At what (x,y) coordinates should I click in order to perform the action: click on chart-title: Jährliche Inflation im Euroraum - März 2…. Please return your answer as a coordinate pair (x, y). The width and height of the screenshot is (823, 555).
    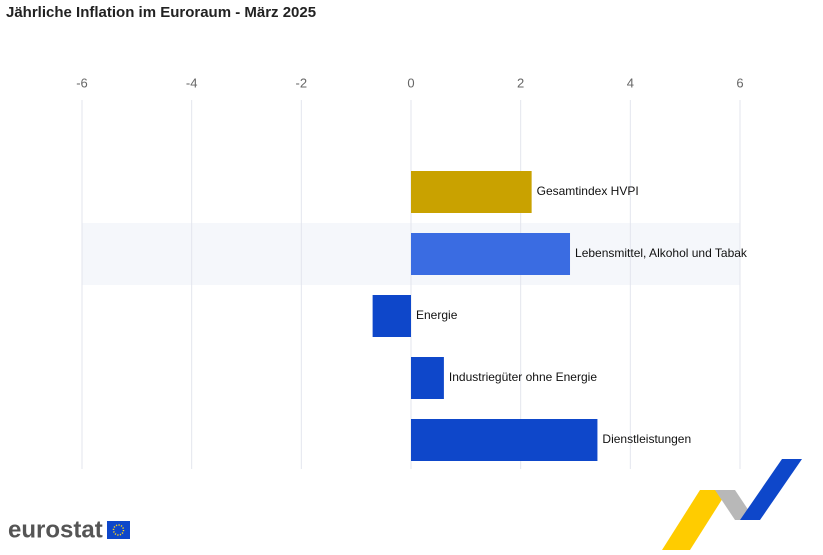
    Looking at the image, I should click on (161, 12).